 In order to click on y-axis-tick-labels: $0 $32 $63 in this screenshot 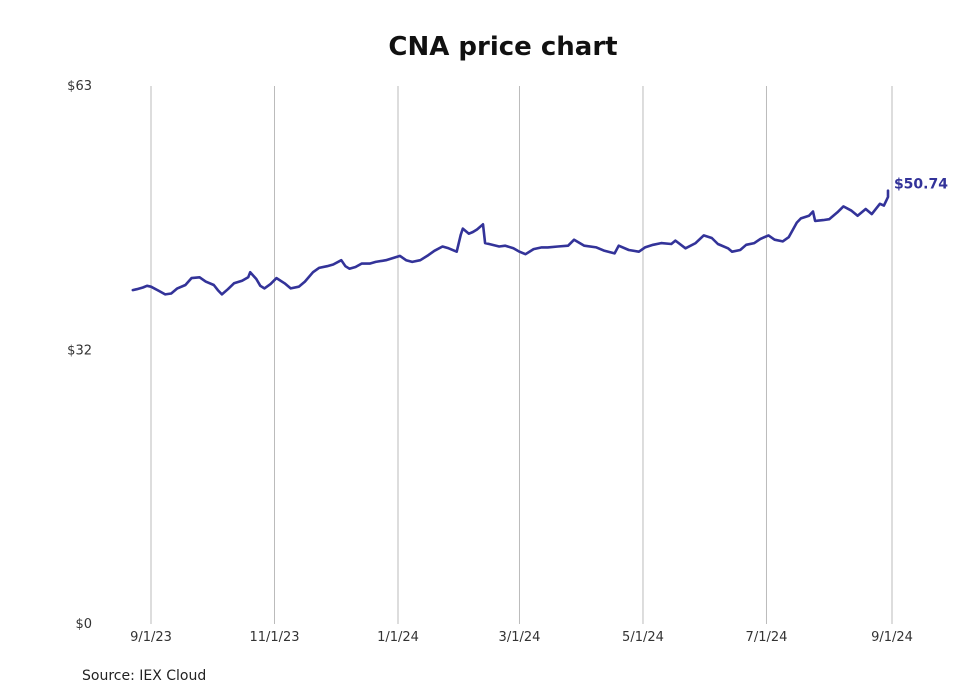, I will do `click(79, 355)`.